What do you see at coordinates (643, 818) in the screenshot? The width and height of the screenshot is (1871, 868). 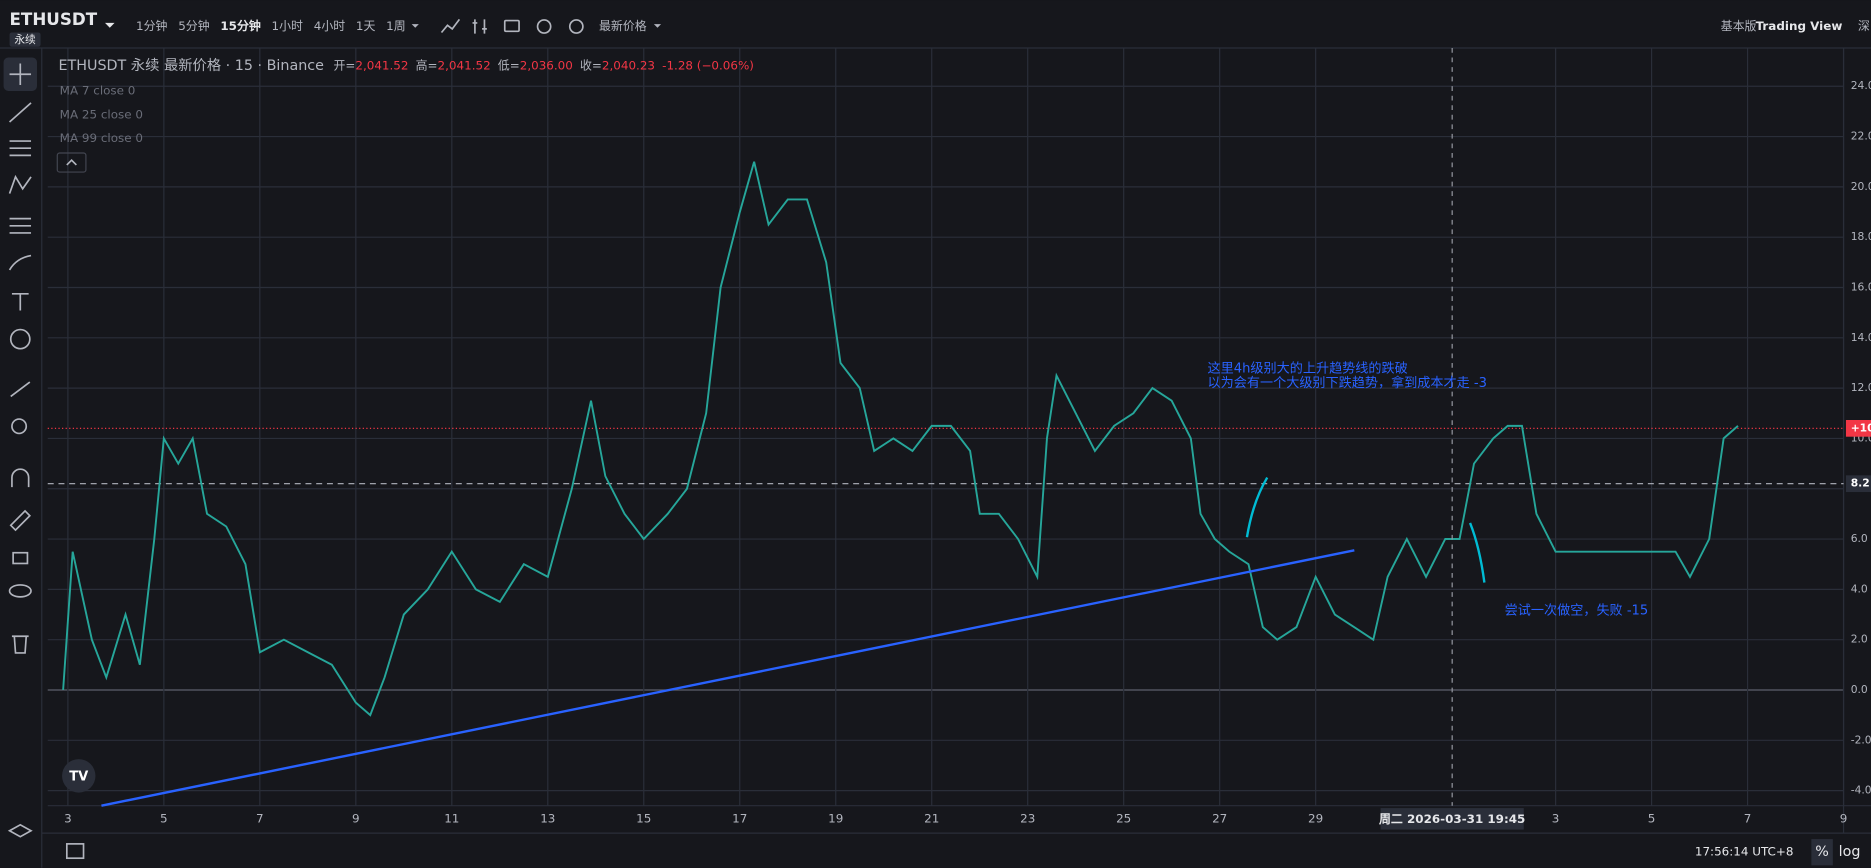 I see `x-tick-label: 15` at bounding box center [643, 818].